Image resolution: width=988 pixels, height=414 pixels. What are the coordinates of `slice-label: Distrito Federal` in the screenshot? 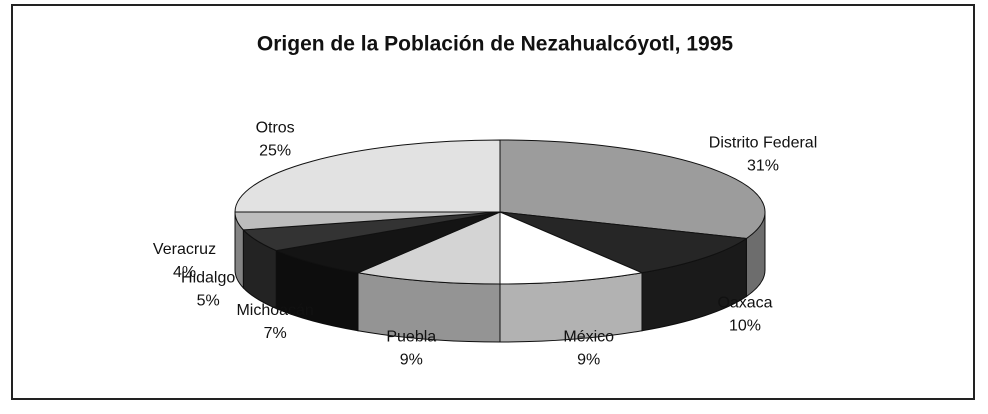 It's located at (763, 143).